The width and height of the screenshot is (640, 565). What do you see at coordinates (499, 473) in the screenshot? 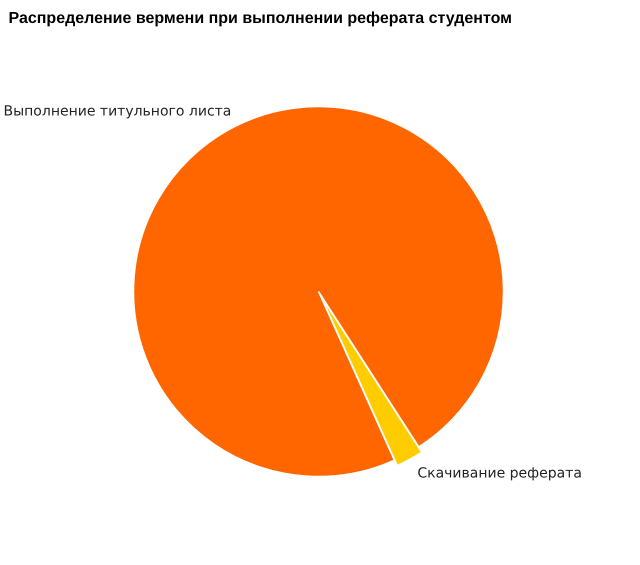
I see `slice-label: Скачивание реферата` at bounding box center [499, 473].